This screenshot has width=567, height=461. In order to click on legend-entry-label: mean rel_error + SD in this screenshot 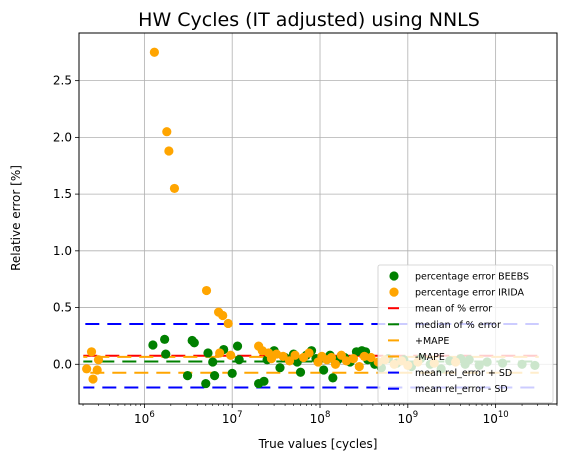, I will do `click(463, 373)`.